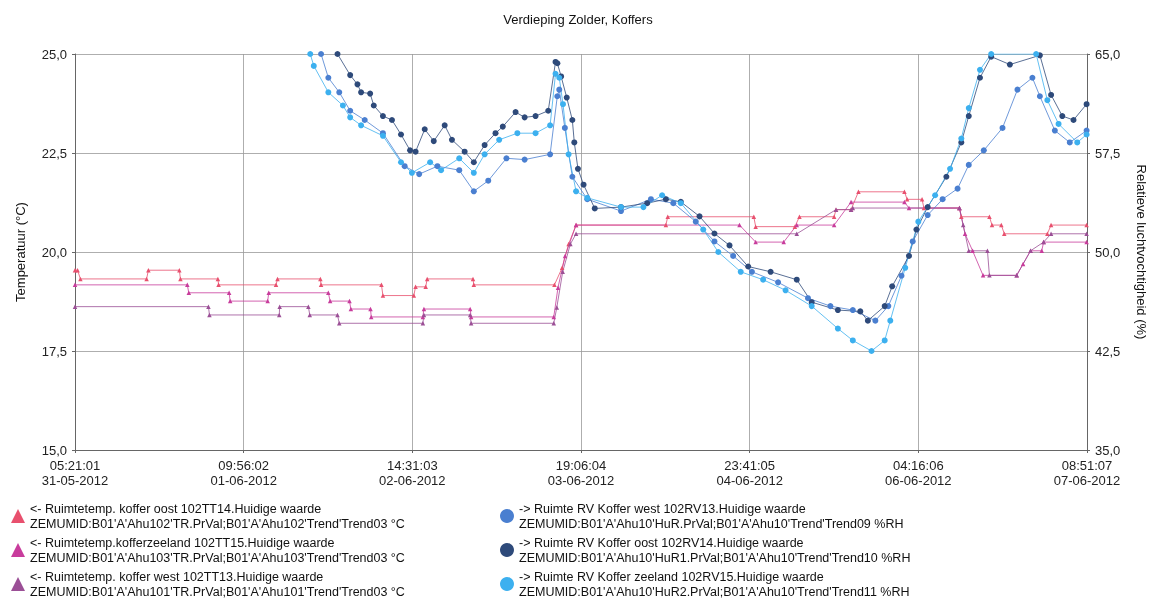  I want to click on x-tick-label: 19:06:04 03-06-2012, so click(581, 473).